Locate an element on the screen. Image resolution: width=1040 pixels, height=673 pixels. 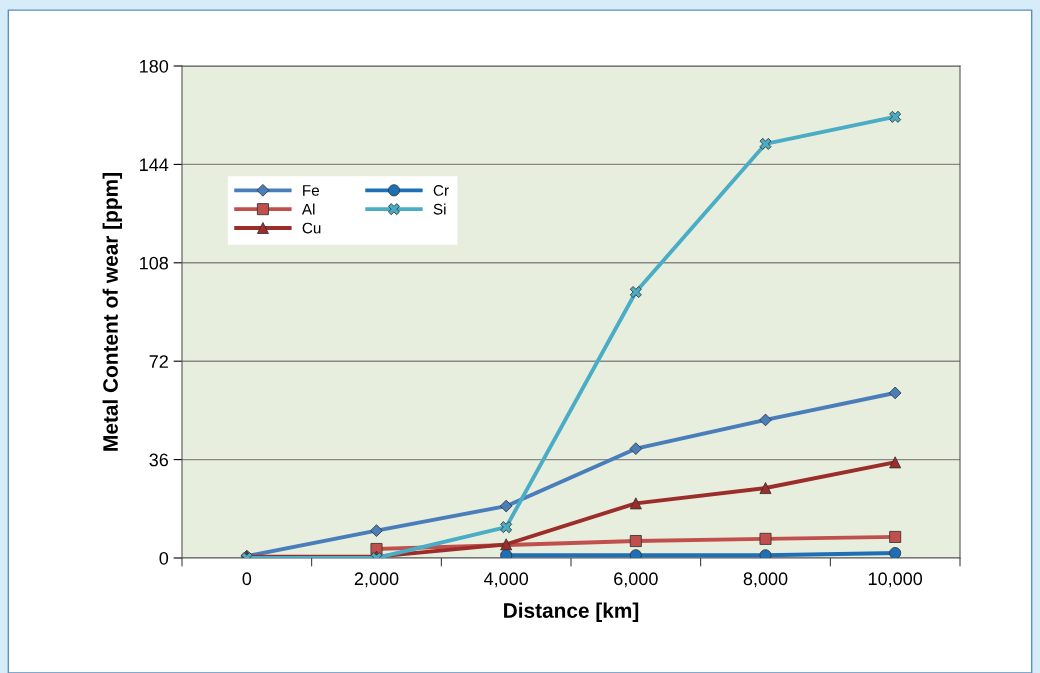
y-tick-label: 180 is located at coordinates (154, 66).